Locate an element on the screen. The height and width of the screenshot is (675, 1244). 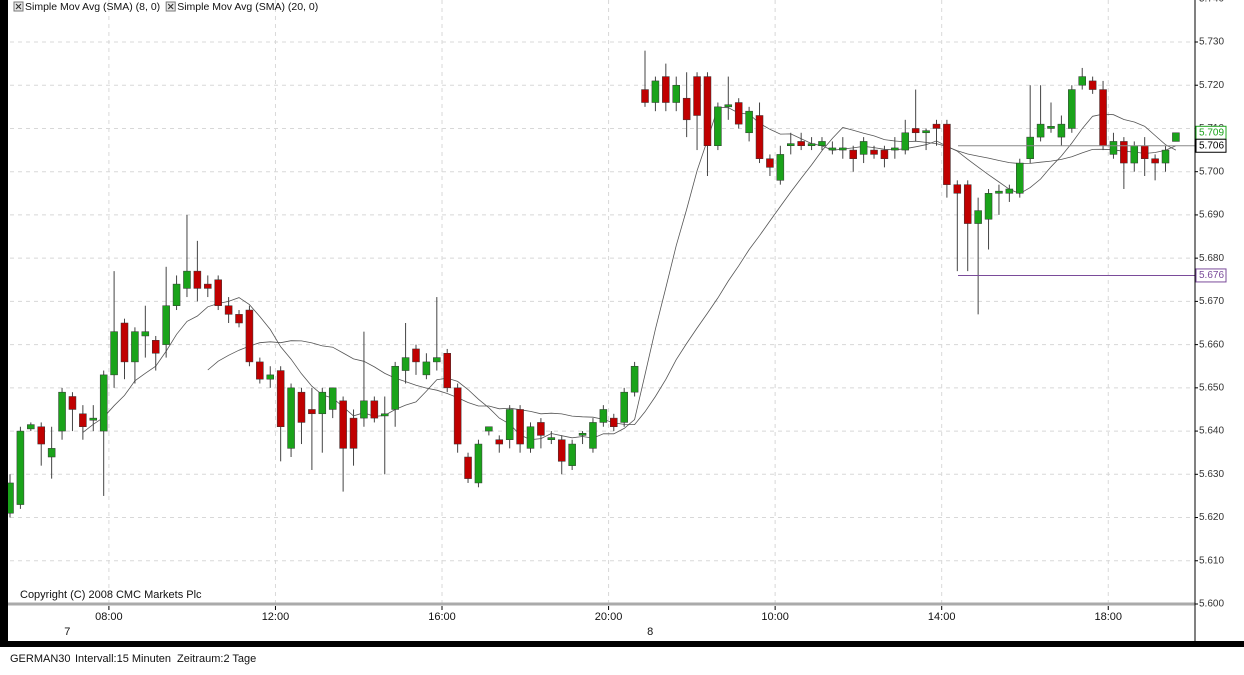
x-tick-label: 20:00 is located at coordinates (609, 617).